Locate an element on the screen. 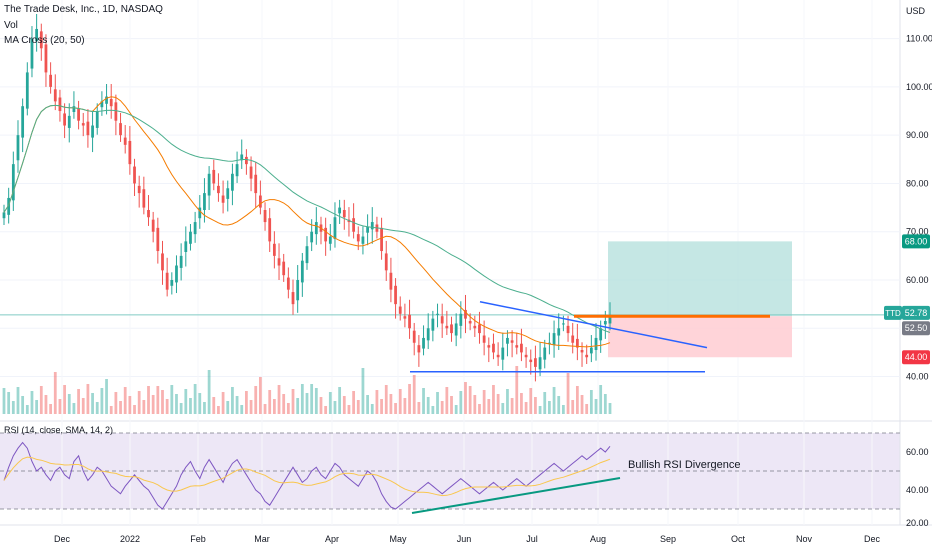  last-price-badge-bg is located at coordinates (916, 312).